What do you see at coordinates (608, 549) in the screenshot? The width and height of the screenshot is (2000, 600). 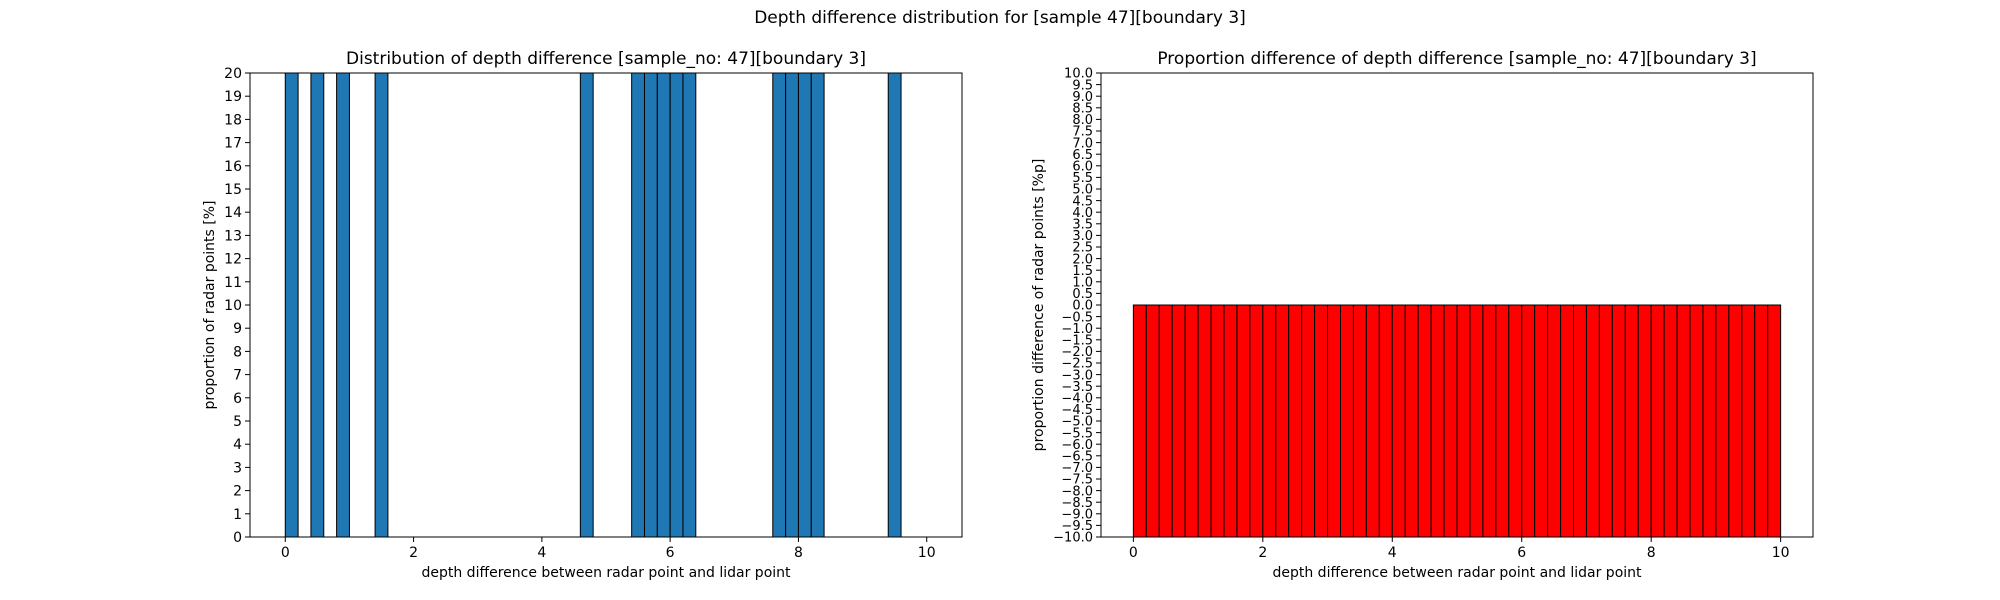 I see `left-x-ticks: 0 2 4 6 8 10` at bounding box center [608, 549].